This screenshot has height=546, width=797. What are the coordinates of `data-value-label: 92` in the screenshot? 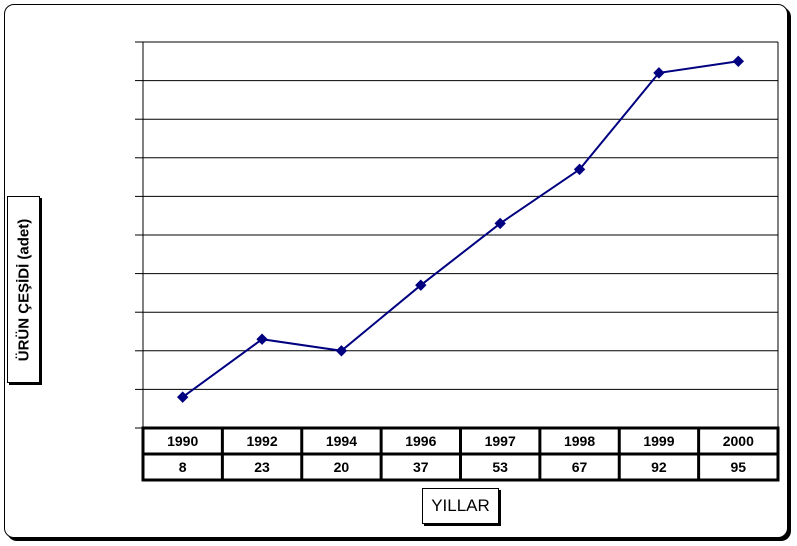 It's located at (659, 467).